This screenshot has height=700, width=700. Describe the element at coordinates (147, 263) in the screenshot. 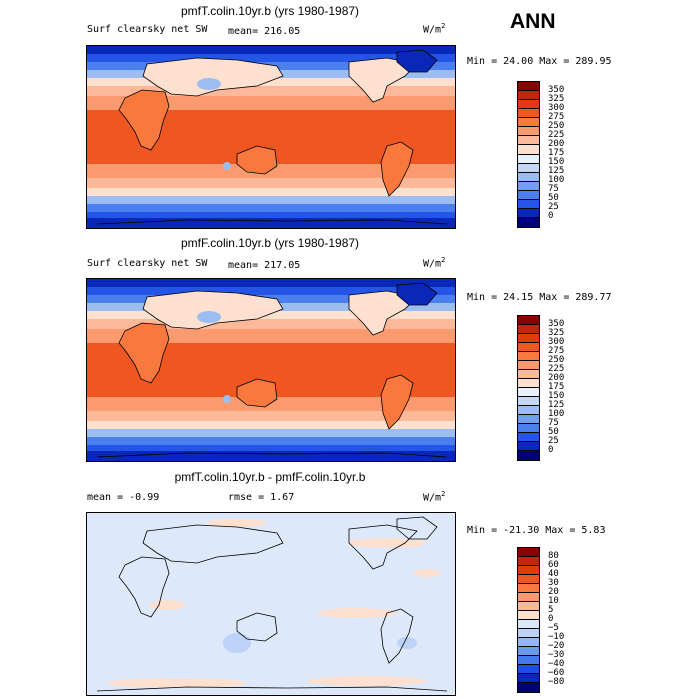

I see `panel2-left-label: Surf clearsky net SW` at that location.